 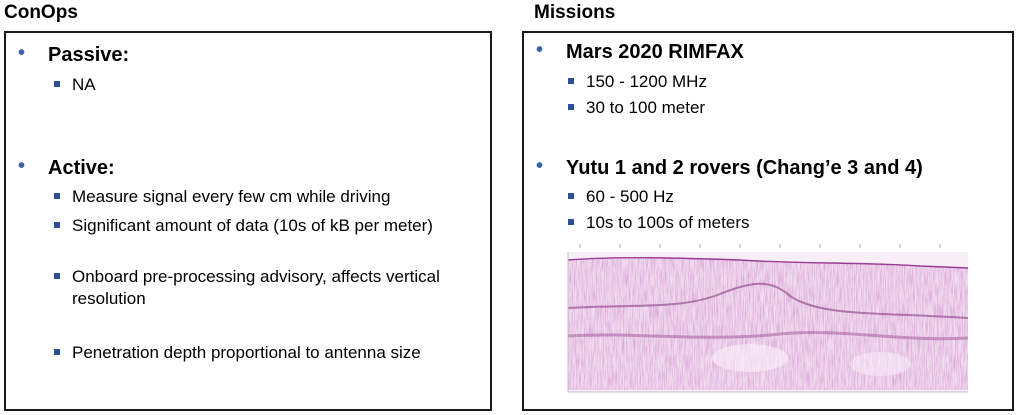 I want to click on yutu-item: 10s to 100s of meters, so click(x=777, y=223).